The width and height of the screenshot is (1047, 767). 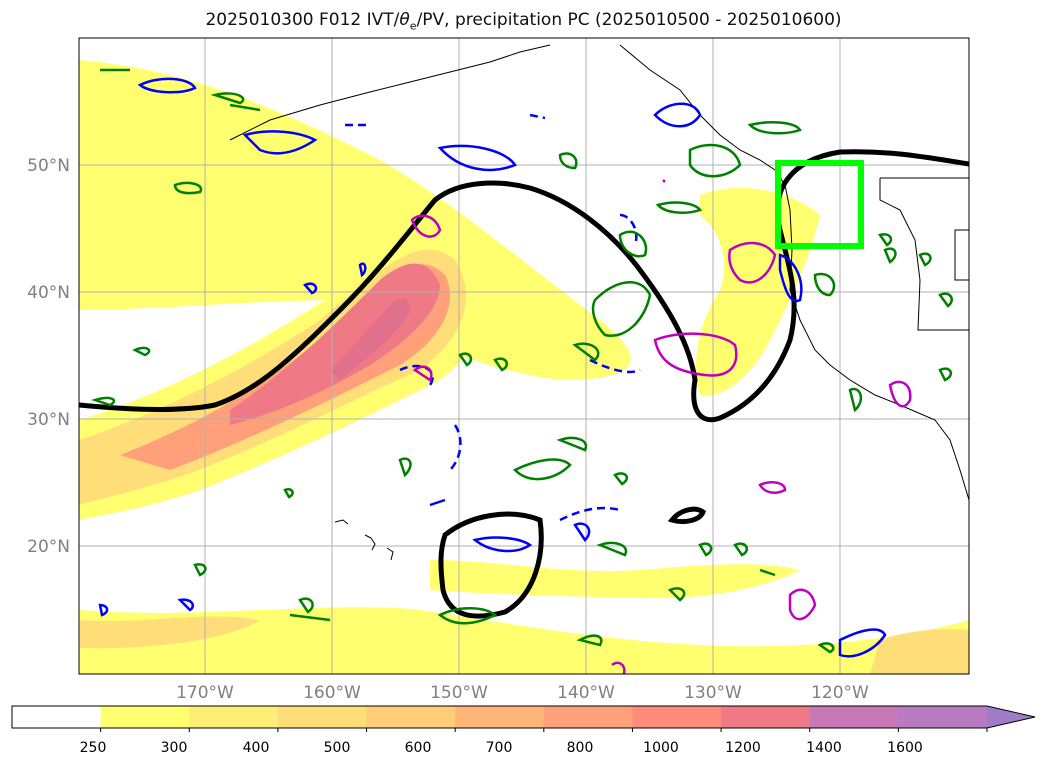 What do you see at coordinates (840, 693) in the screenshot?
I see `lon-label-120w: 120°W` at bounding box center [840, 693].